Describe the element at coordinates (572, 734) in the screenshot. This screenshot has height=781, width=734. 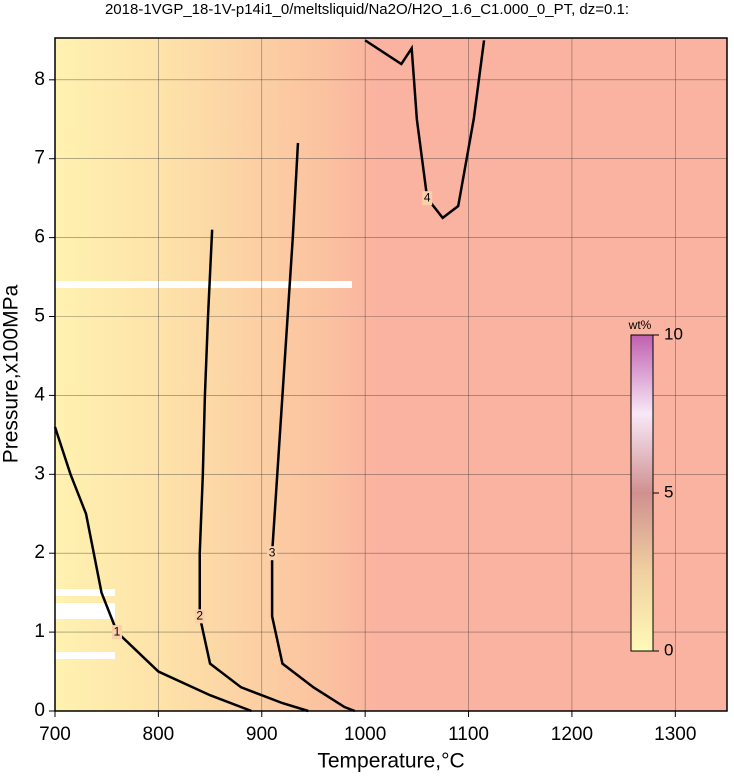
I see `x-tick-label: 1200` at that location.